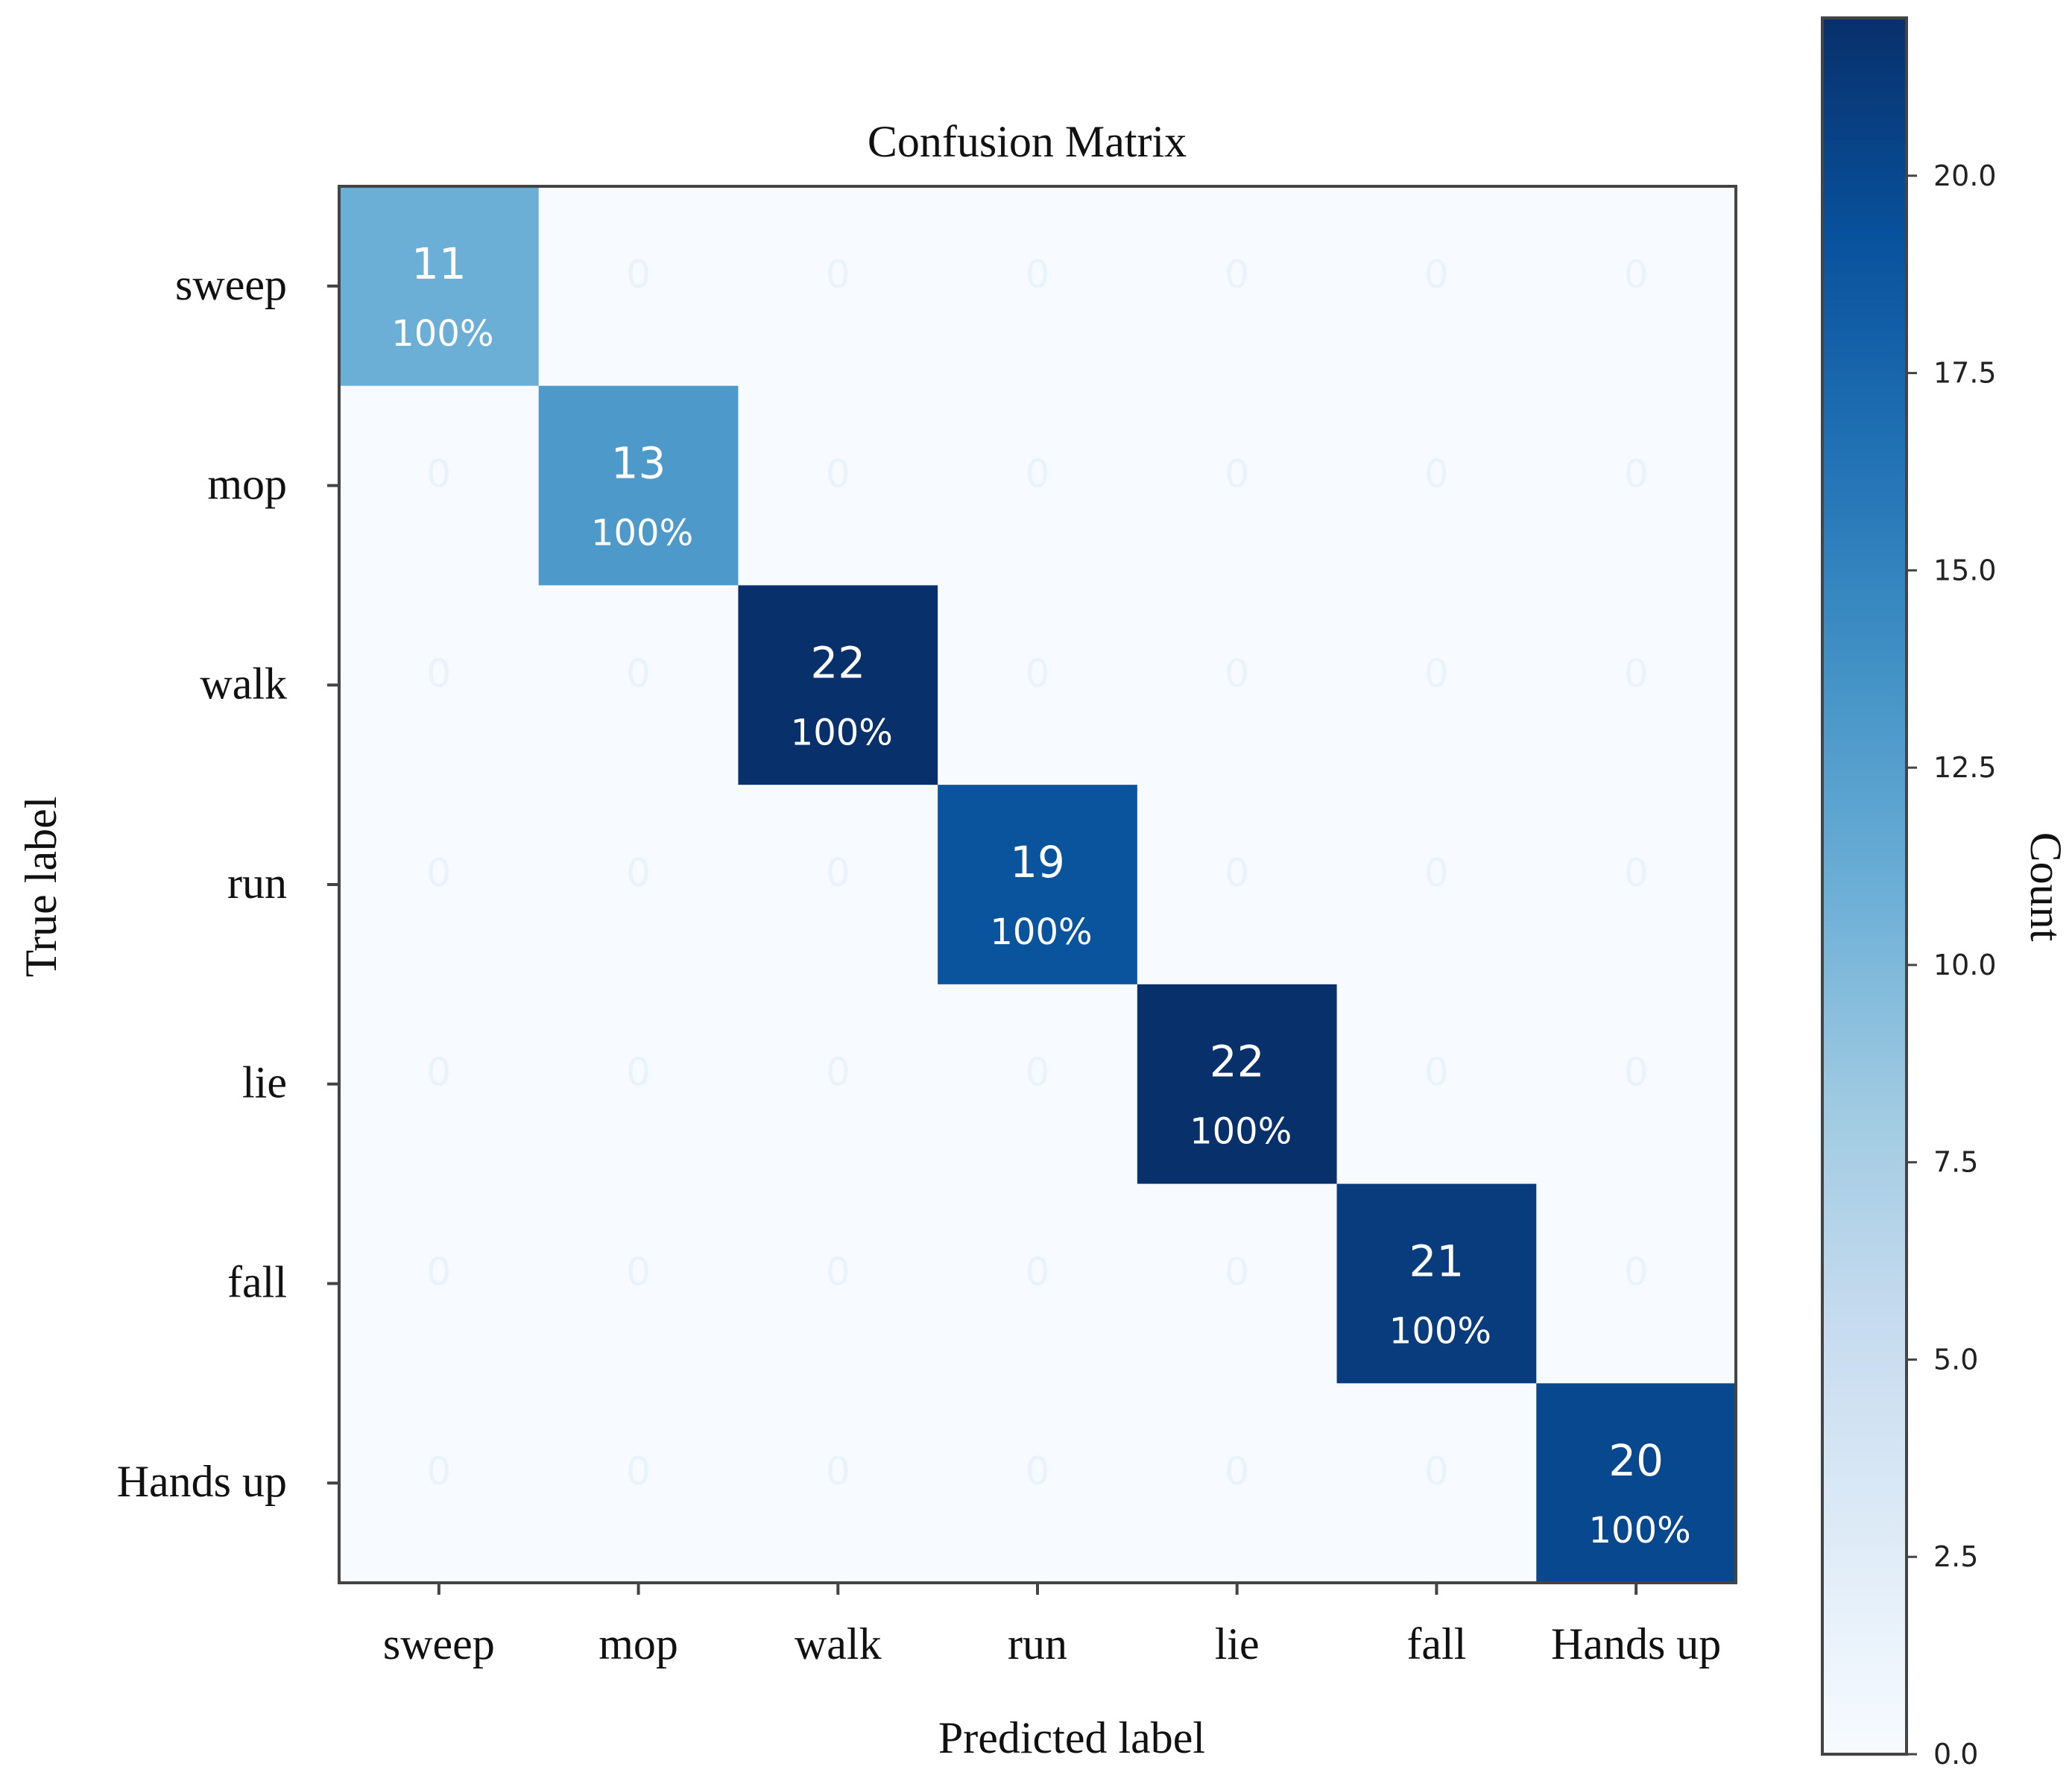 This screenshot has width=2072, height=1784. What do you see at coordinates (1956, 1754) in the screenshot?
I see `colorbar-tick-label: 0.0` at bounding box center [1956, 1754].